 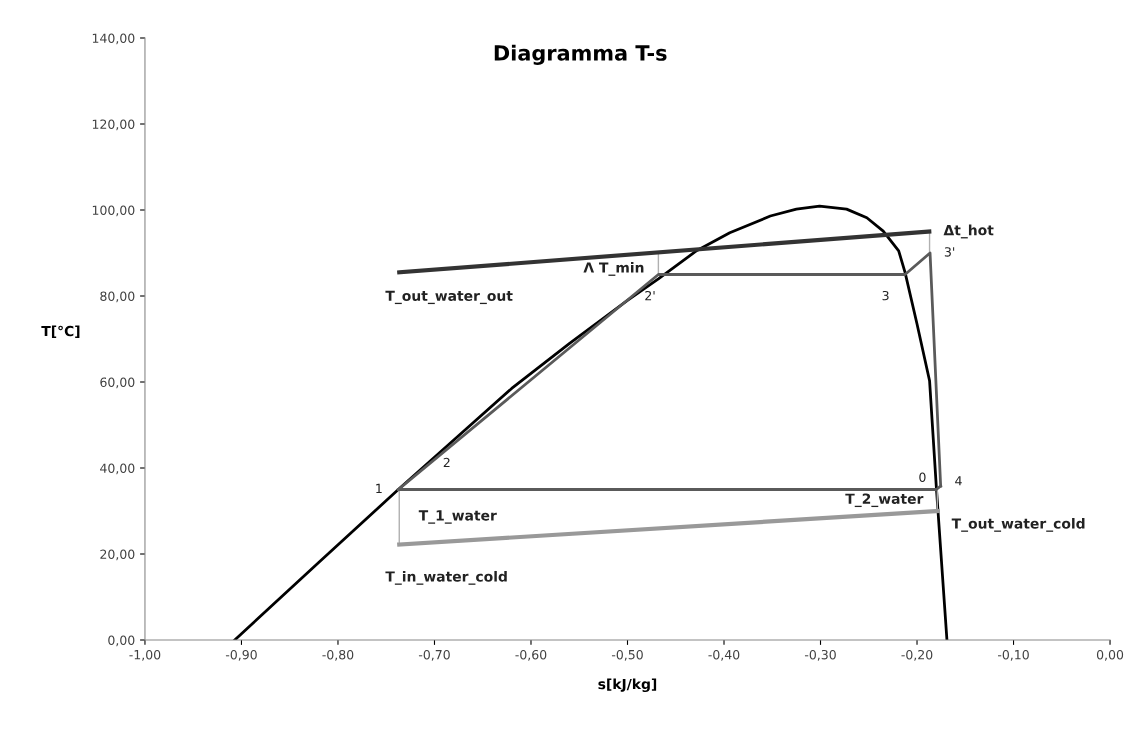 I want to click on x-tick-label: -0,10, so click(x=1013, y=655).